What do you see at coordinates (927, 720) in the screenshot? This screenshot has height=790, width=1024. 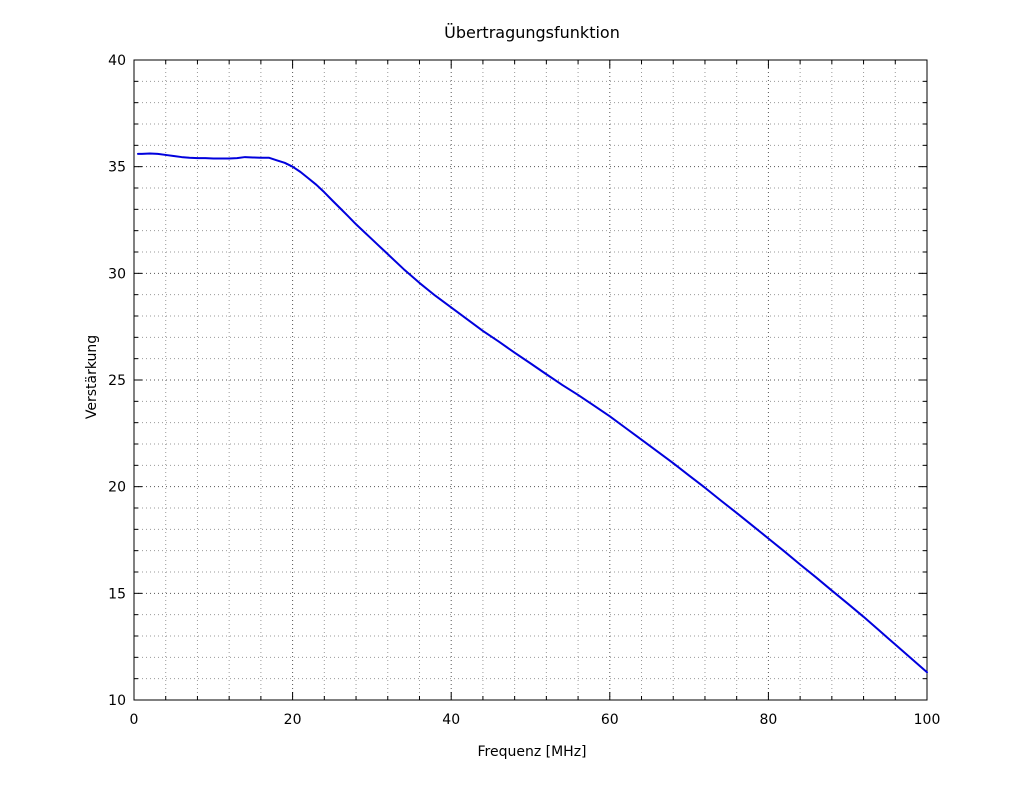 I see `x-tick-label: 100` at bounding box center [927, 720].